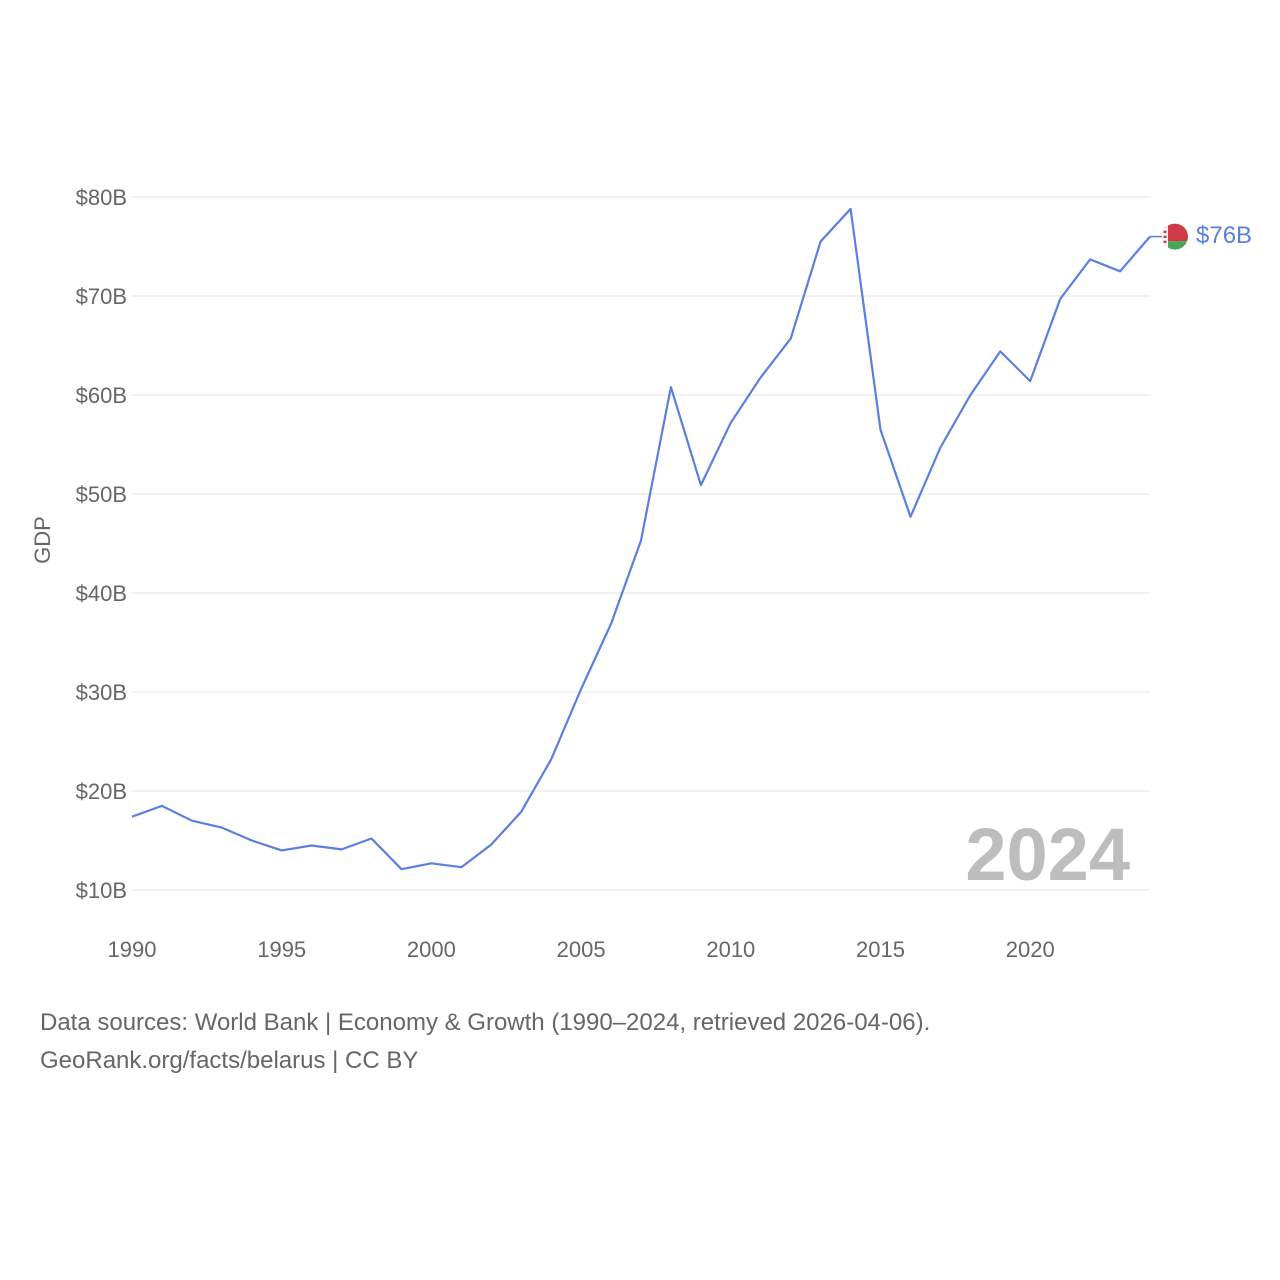 This screenshot has height=1280, width=1280. What do you see at coordinates (101, 395) in the screenshot?
I see `y-tick-label: $60B` at bounding box center [101, 395].